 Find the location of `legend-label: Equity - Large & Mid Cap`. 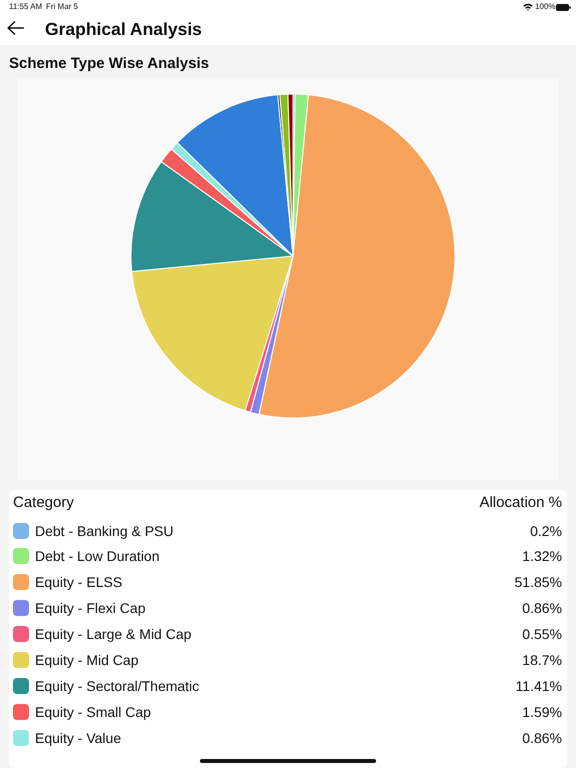

legend-label: Equity - Large & Mid Cap is located at coordinates (113, 634).